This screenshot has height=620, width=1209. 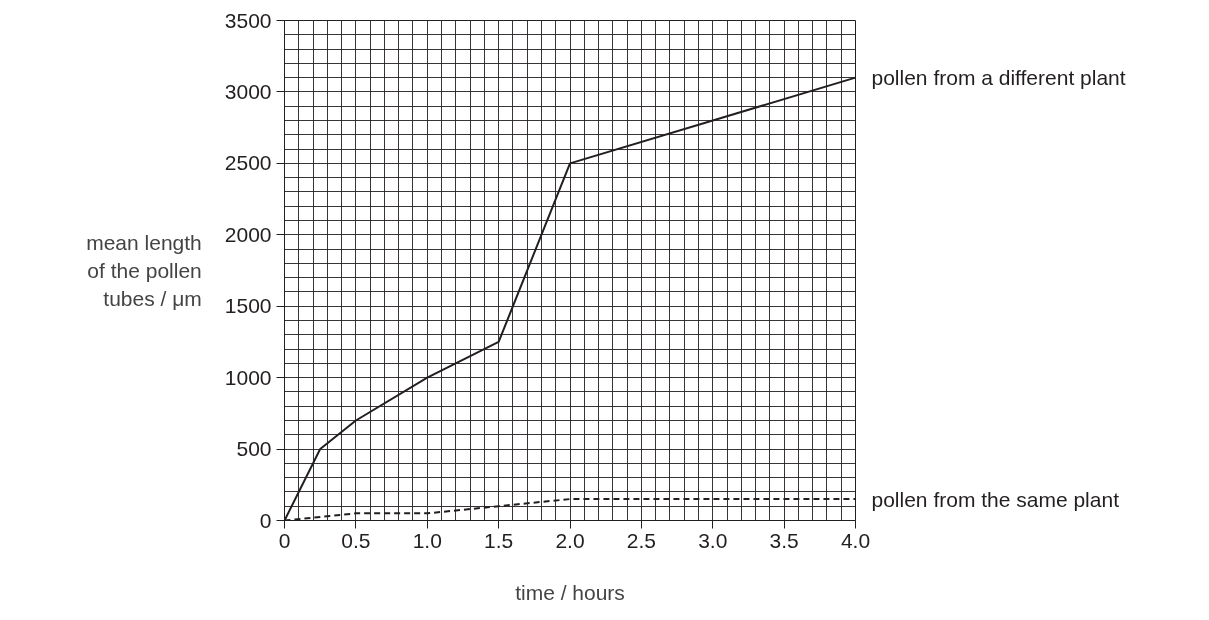 What do you see at coordinates (995, 499) in the screenshot?
I see `series-label: pollen from the same plant` at bounding box center [995, 499].